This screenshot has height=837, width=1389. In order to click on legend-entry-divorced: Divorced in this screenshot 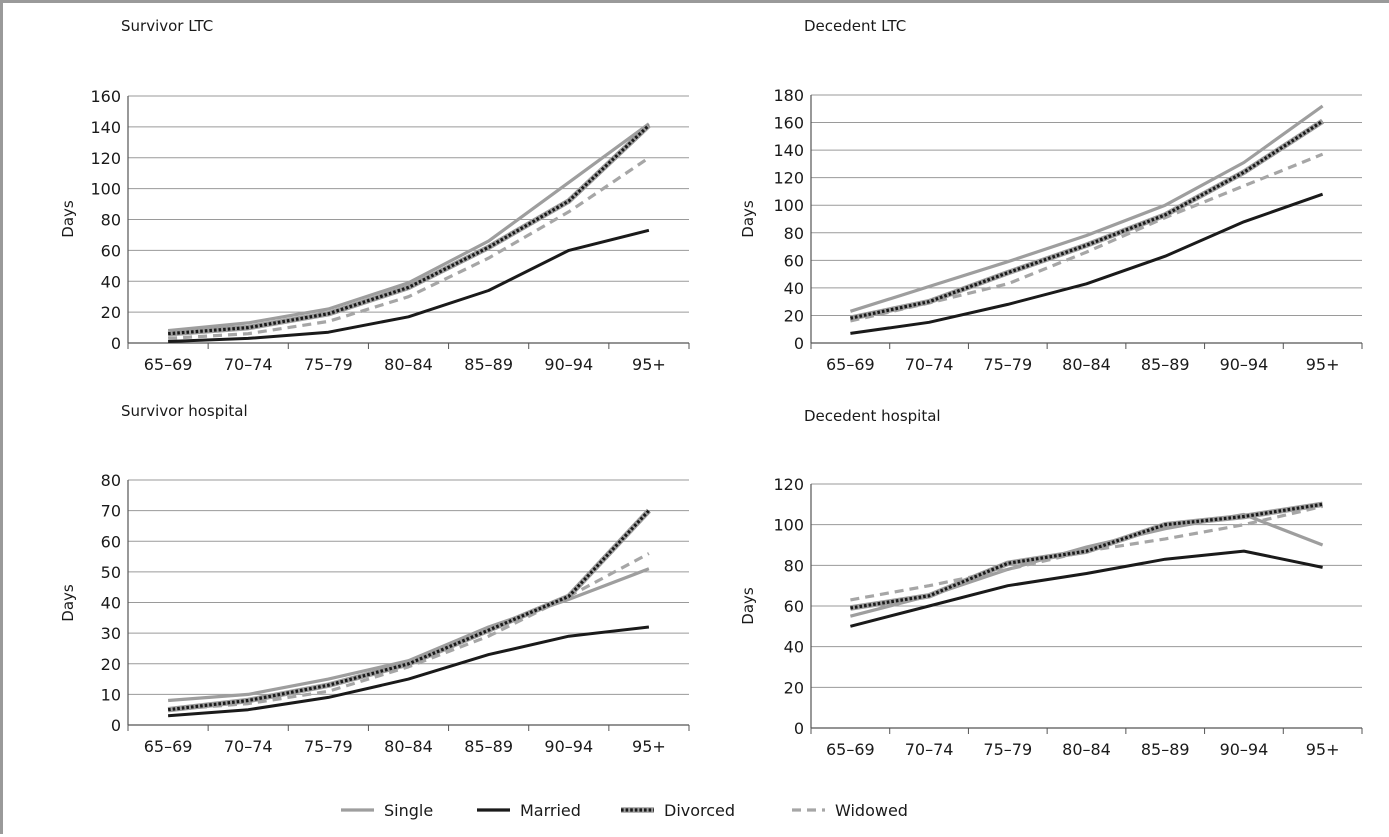, I will do `click(678, 810)`.